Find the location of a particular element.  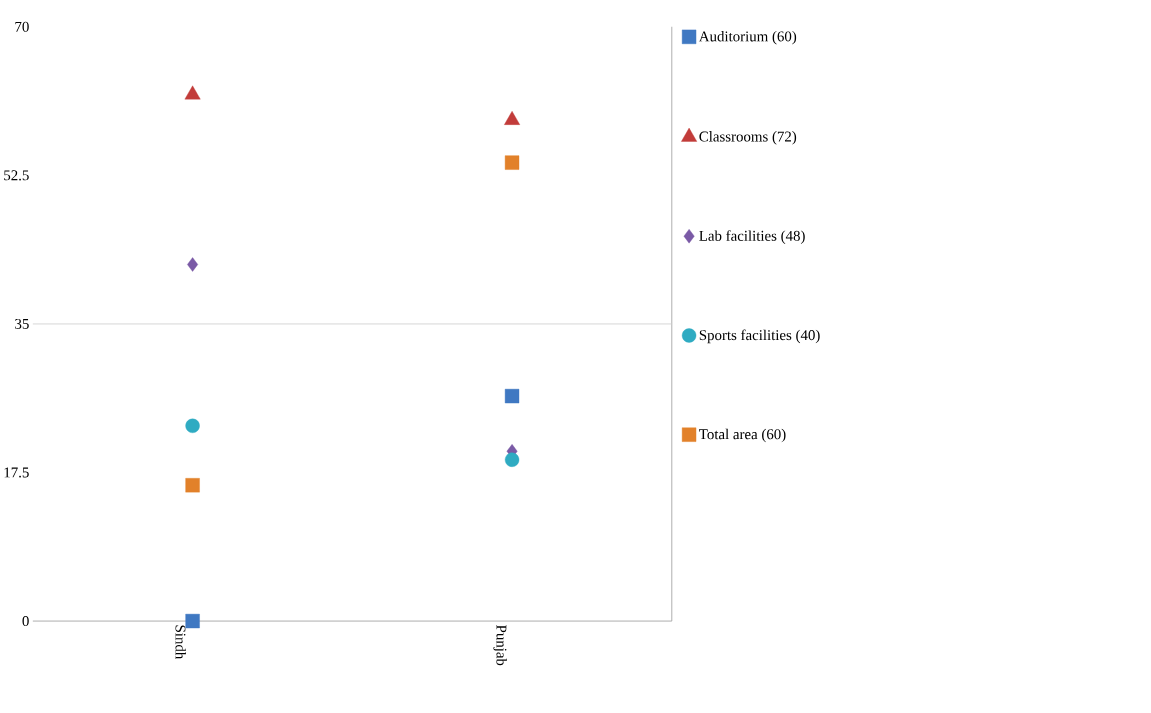

legend-label: Sports facilities (40) is located at coordinates (759, 336).